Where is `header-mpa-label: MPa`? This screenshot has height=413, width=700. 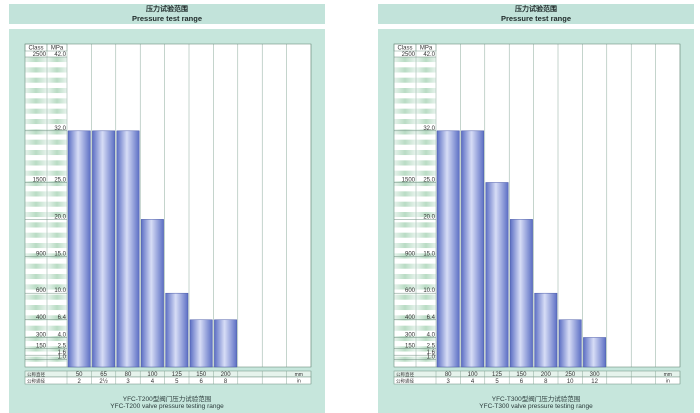
header-mpa-label: MPa is located at coordinates (57, 49).